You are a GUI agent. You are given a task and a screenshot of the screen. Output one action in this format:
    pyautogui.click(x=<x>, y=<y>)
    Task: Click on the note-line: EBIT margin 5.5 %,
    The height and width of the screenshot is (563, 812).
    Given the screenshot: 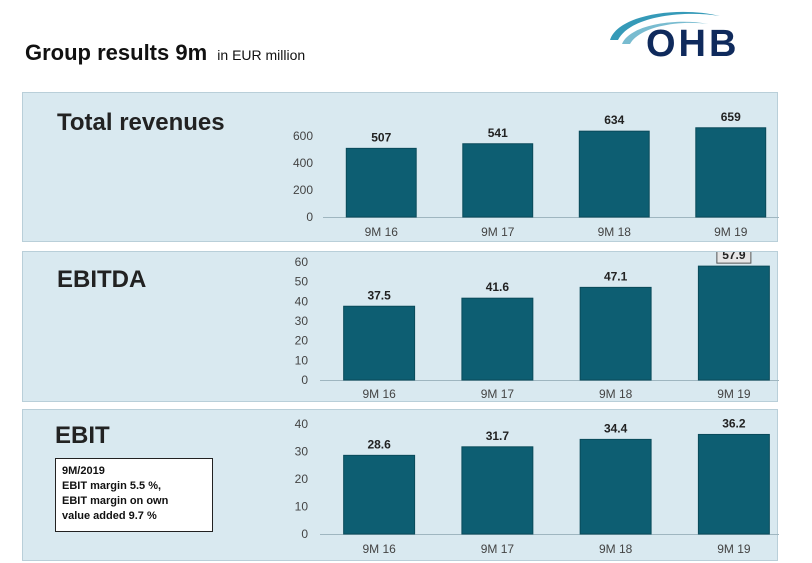 What is the action you would take?
    pyautogui.click(x=112, y=486)
    